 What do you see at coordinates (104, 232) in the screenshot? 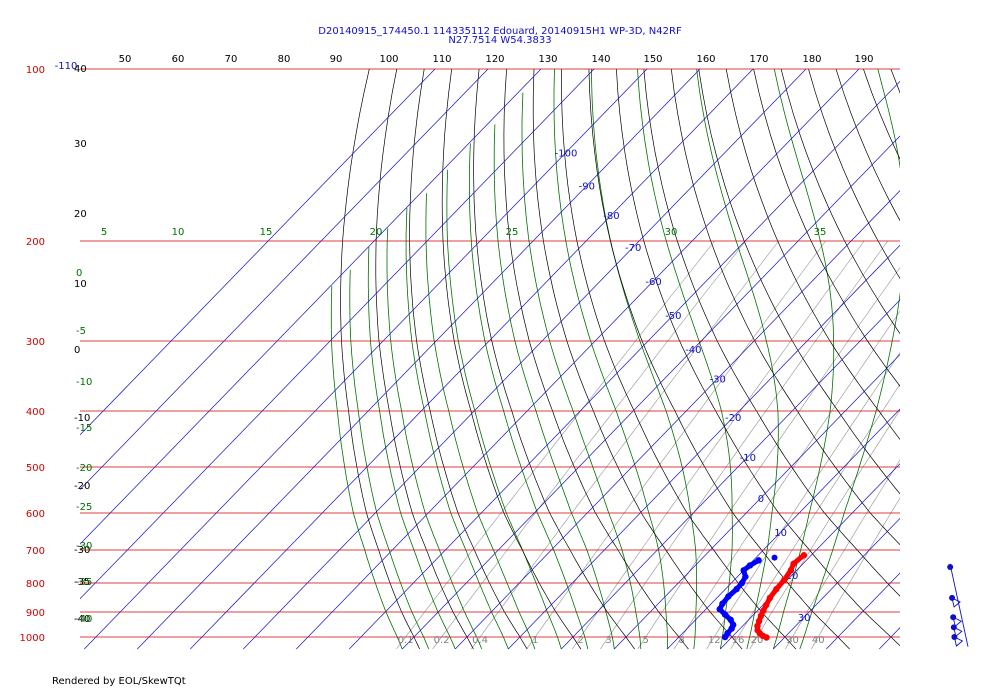
I see `theta-e-label: 5` at bounding box center [104, 232].